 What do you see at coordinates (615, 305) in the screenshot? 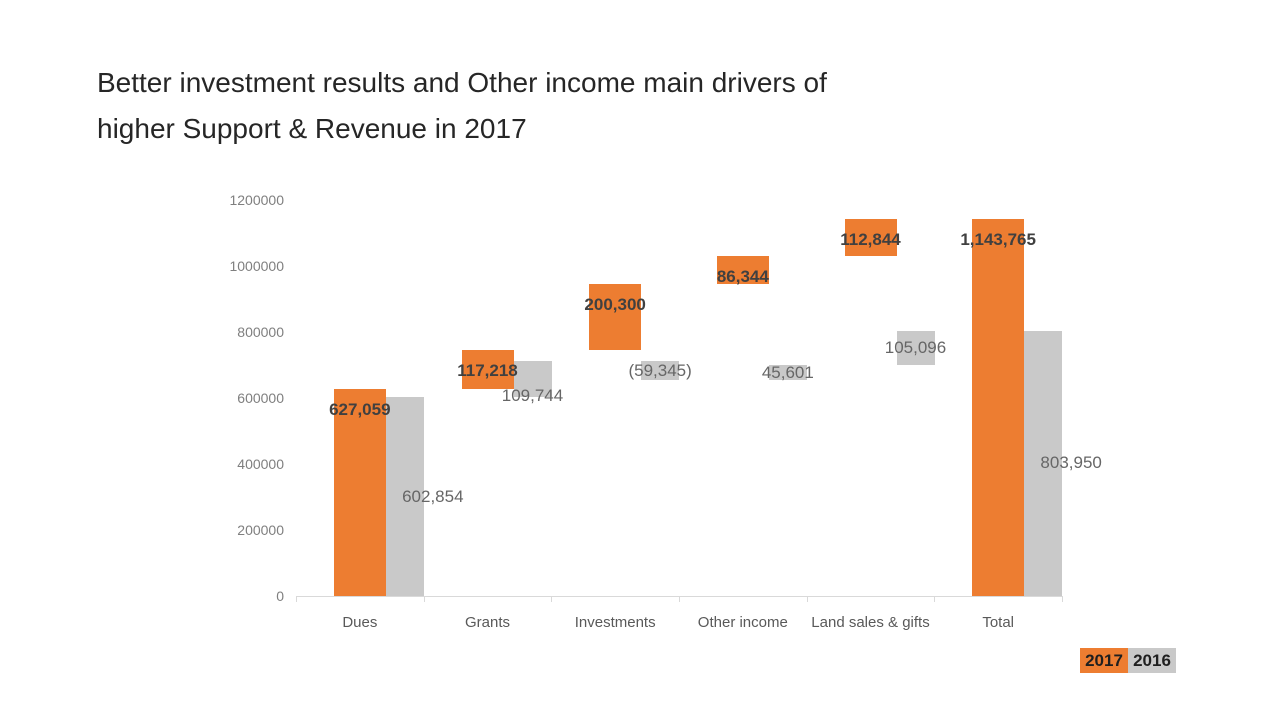
I see `value-label-2017-investments: 200,300` at bounding box center [615, 305].